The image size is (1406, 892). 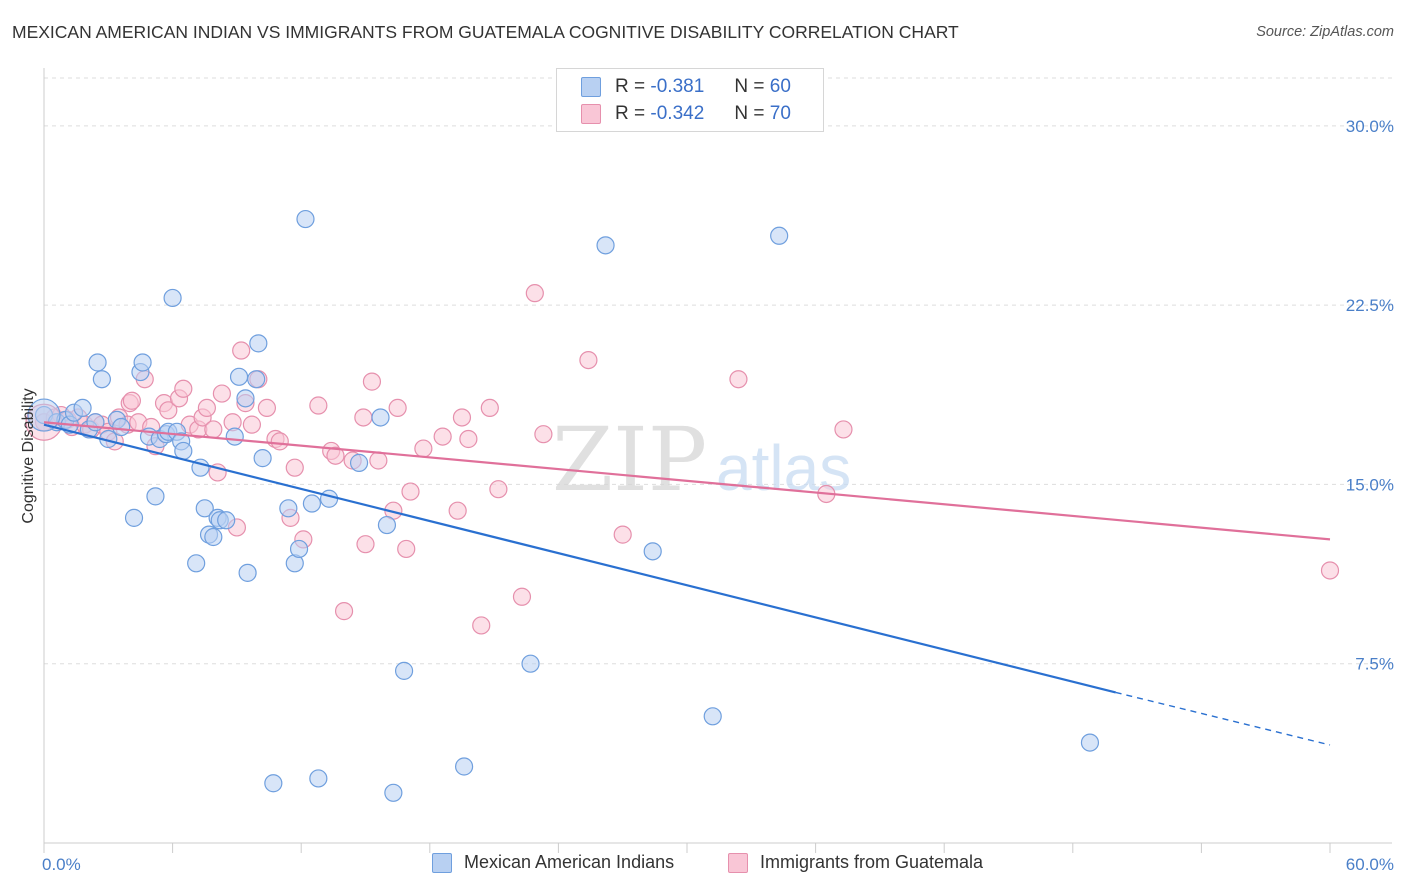 What do you see at coordinates (687, 848) in the screenshot?
I see `x-ticks` at bounding box center [687, 848].